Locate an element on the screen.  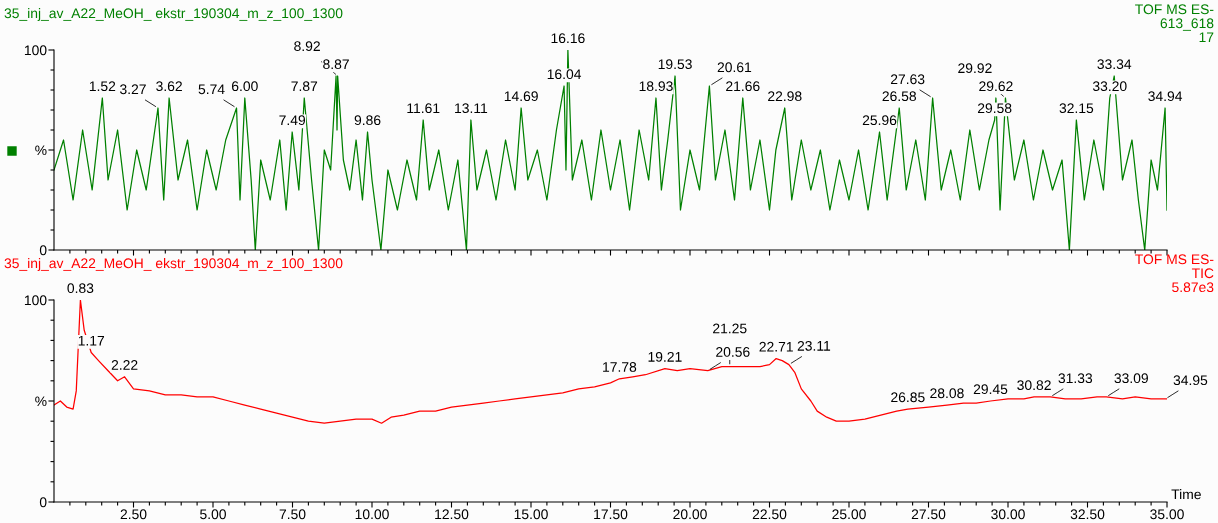
annotation: 13.11 is located at coordinates (471, 108).